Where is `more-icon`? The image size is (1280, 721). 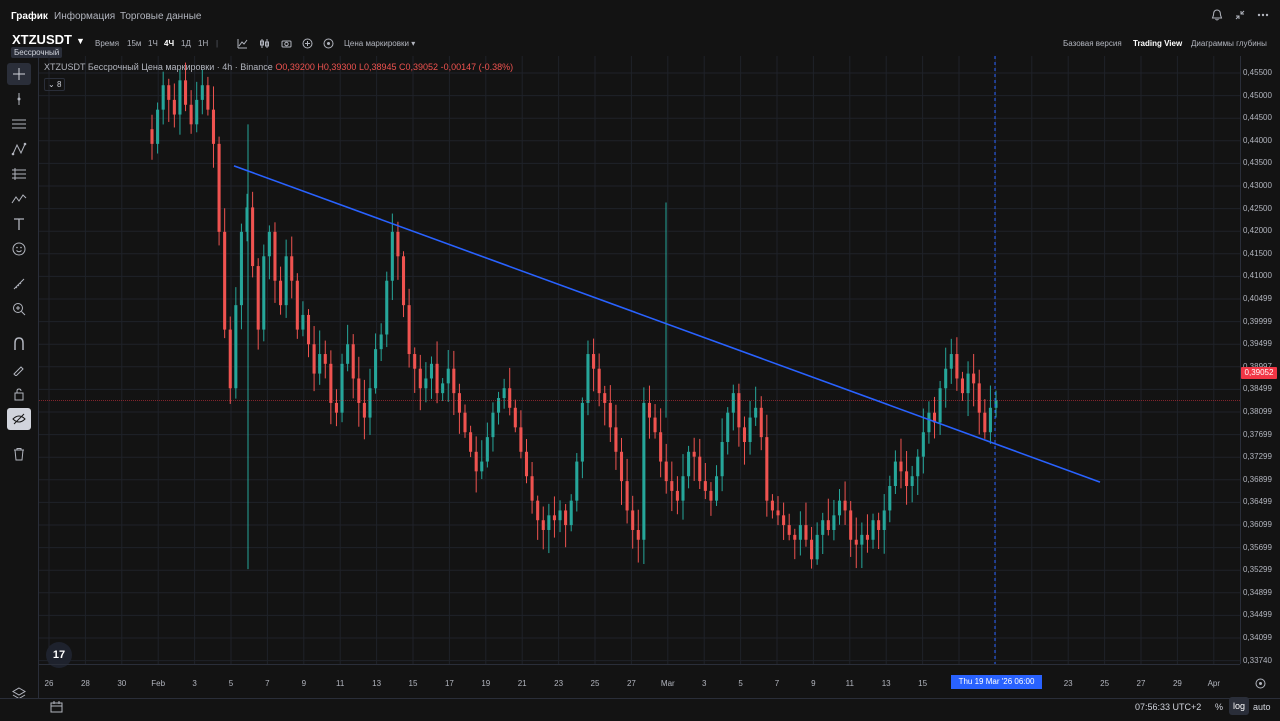
more-icon is located at coordinates (1263, 15).